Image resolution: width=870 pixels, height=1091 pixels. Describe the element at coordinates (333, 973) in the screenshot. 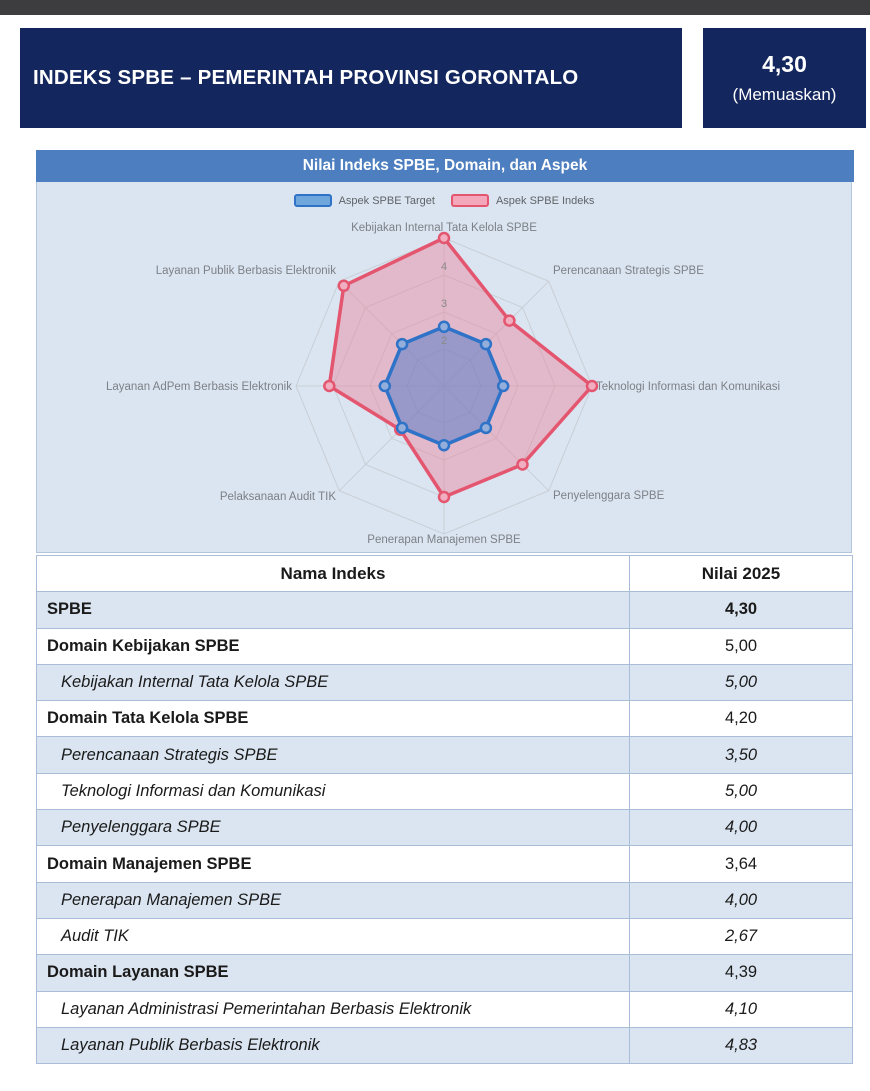

I see `row-name: Domain Layanan SPBE` at that location.